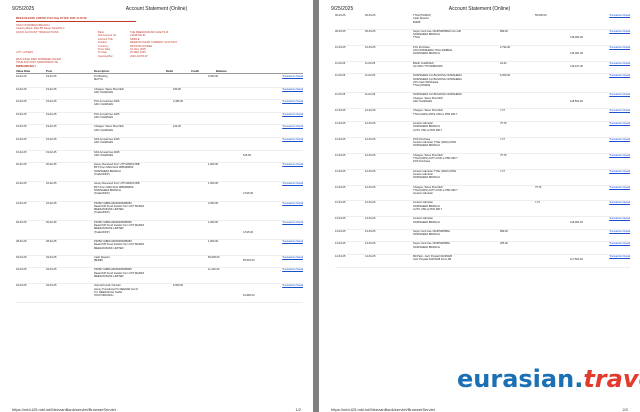 This screenshot has height=412, width=640. Describe the element at coordinates (538, 187) in the screenshot. I see `credit-amount: 75.76` at that location.